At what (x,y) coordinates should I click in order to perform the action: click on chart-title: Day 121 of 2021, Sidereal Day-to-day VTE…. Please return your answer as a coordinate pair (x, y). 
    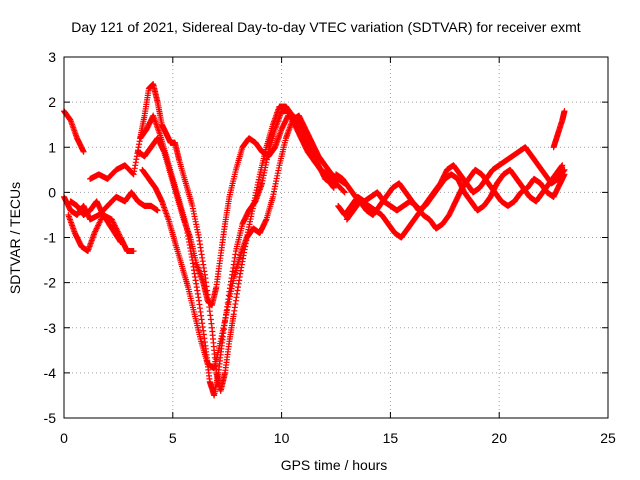
    Looking at the image, I should click on (325, 27).